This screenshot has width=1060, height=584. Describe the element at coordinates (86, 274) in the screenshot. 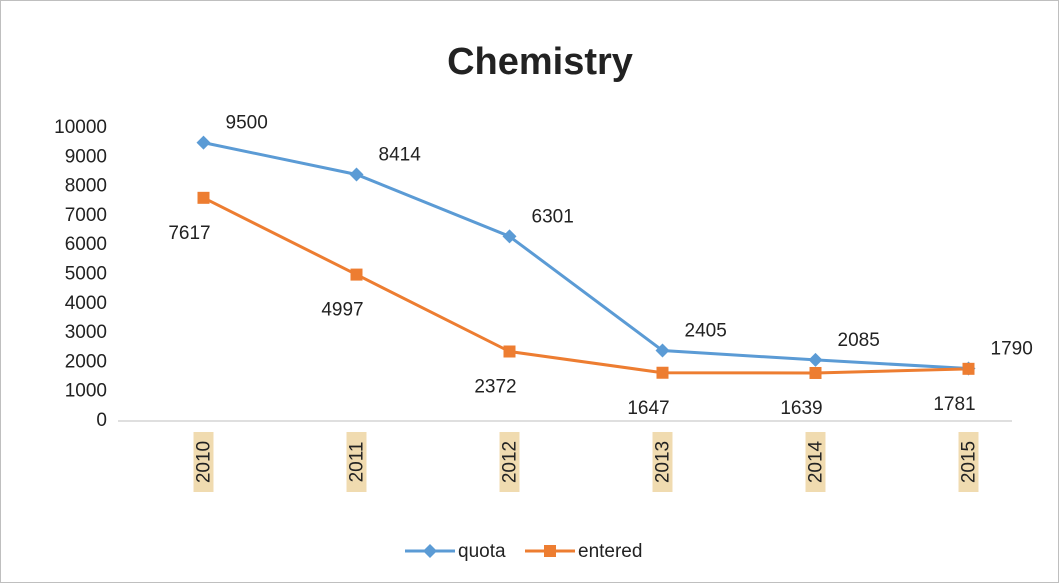

I see `y-tick-label: 5000` at that location.